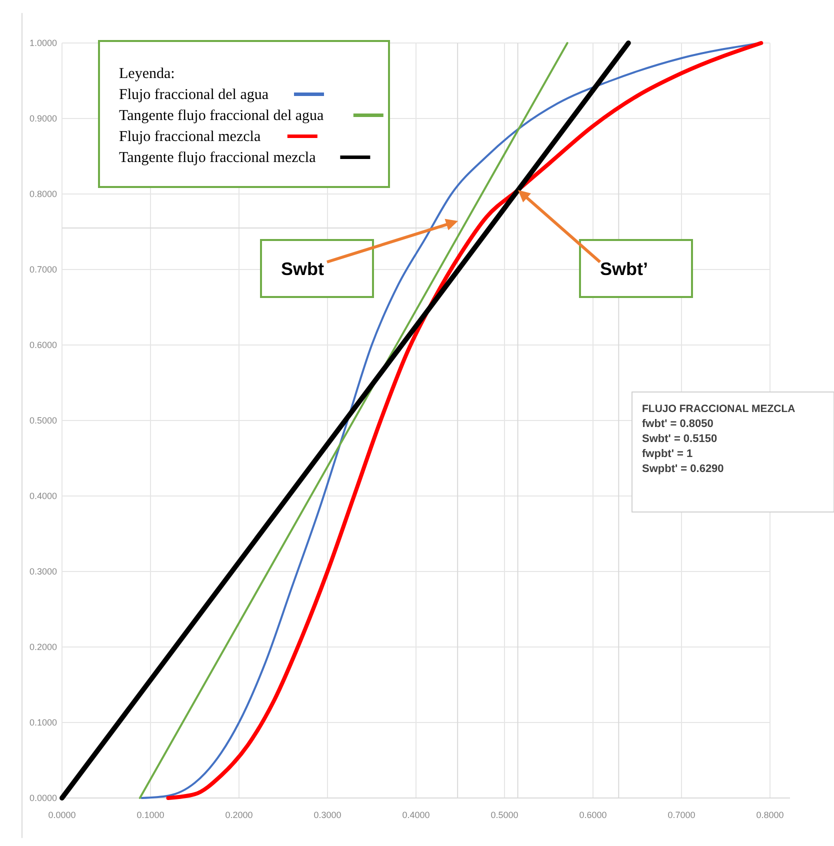 Image resolution: width=834 pixels, height=846 pixels. I want to click on x-tick-label: 0.1000, so click(150, 815).